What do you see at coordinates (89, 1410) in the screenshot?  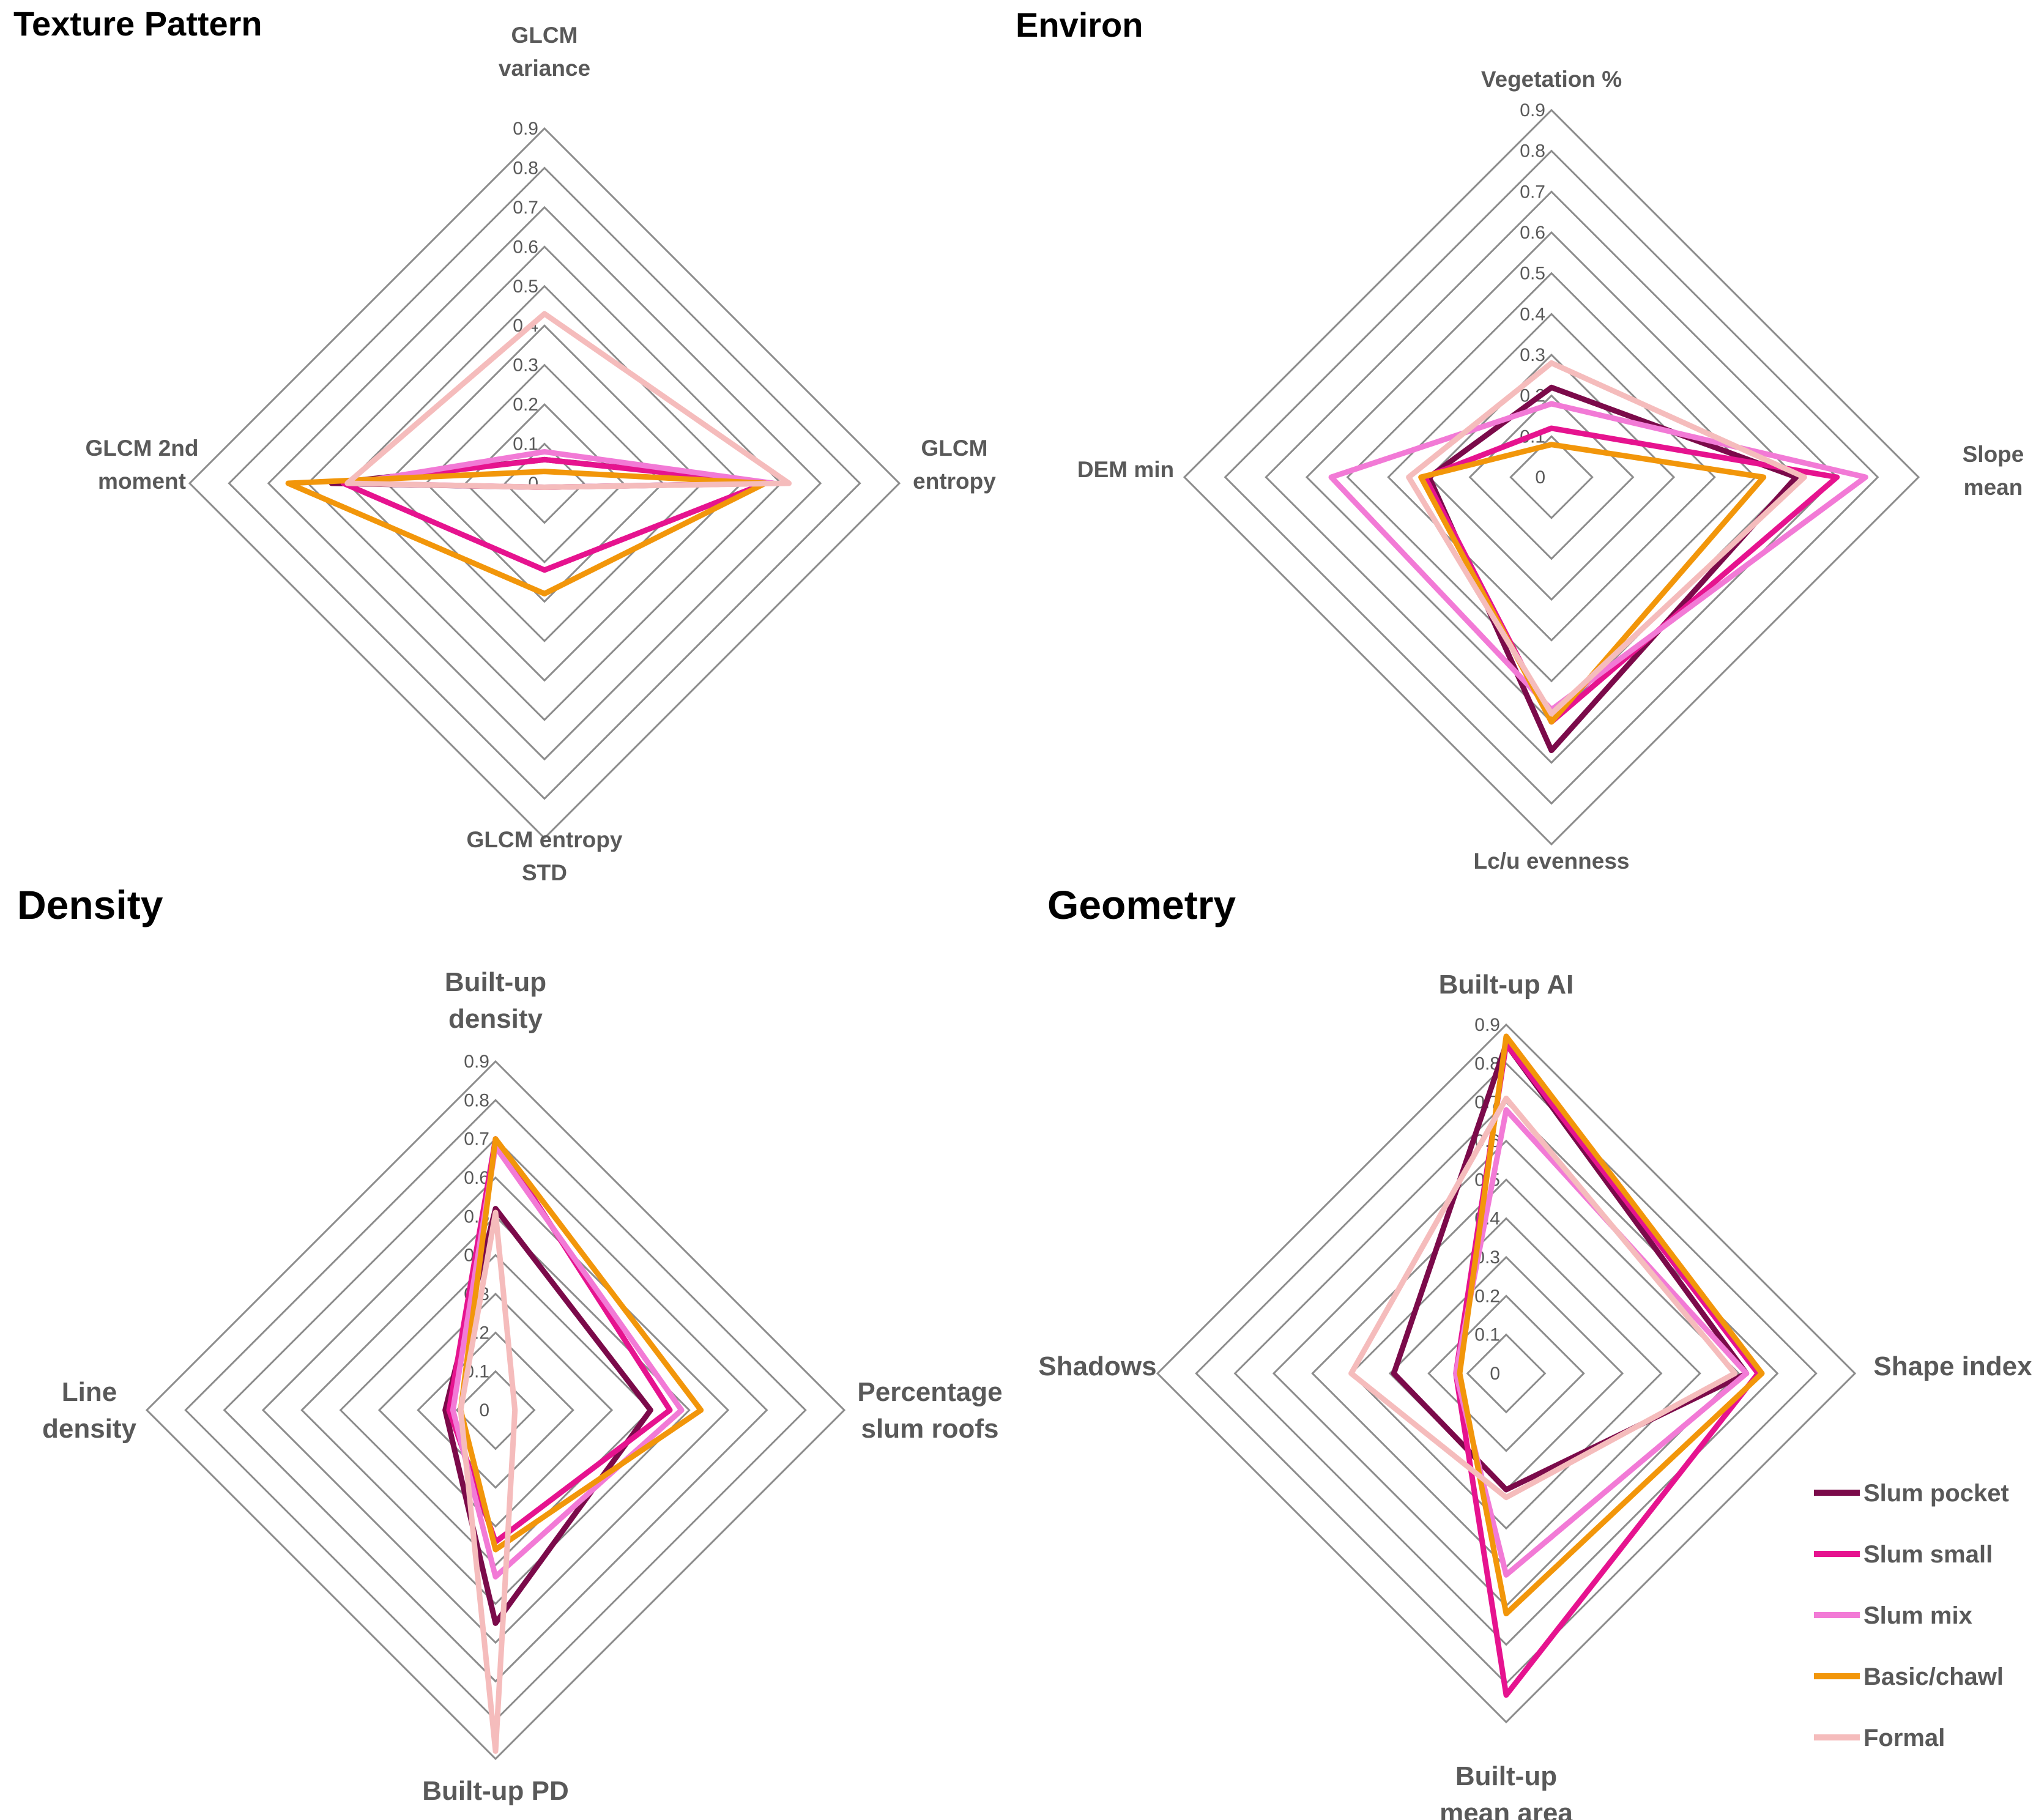 I see `axis-label-line-density: Line density` at bounding box center [89, 1410].